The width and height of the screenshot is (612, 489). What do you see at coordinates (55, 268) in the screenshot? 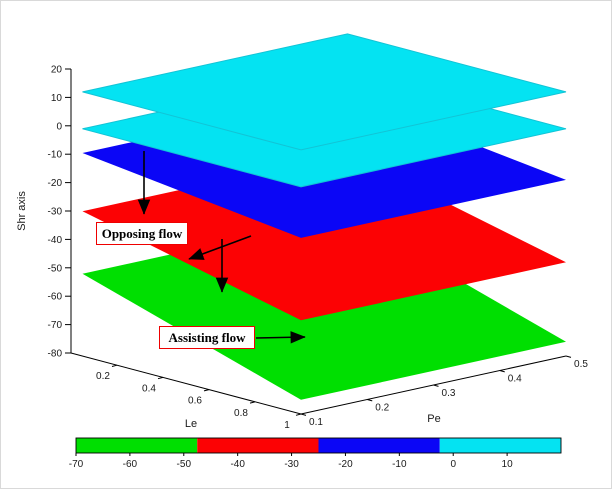
I see `axis-z-tick-label: -50` at bounding box center [55, 268].